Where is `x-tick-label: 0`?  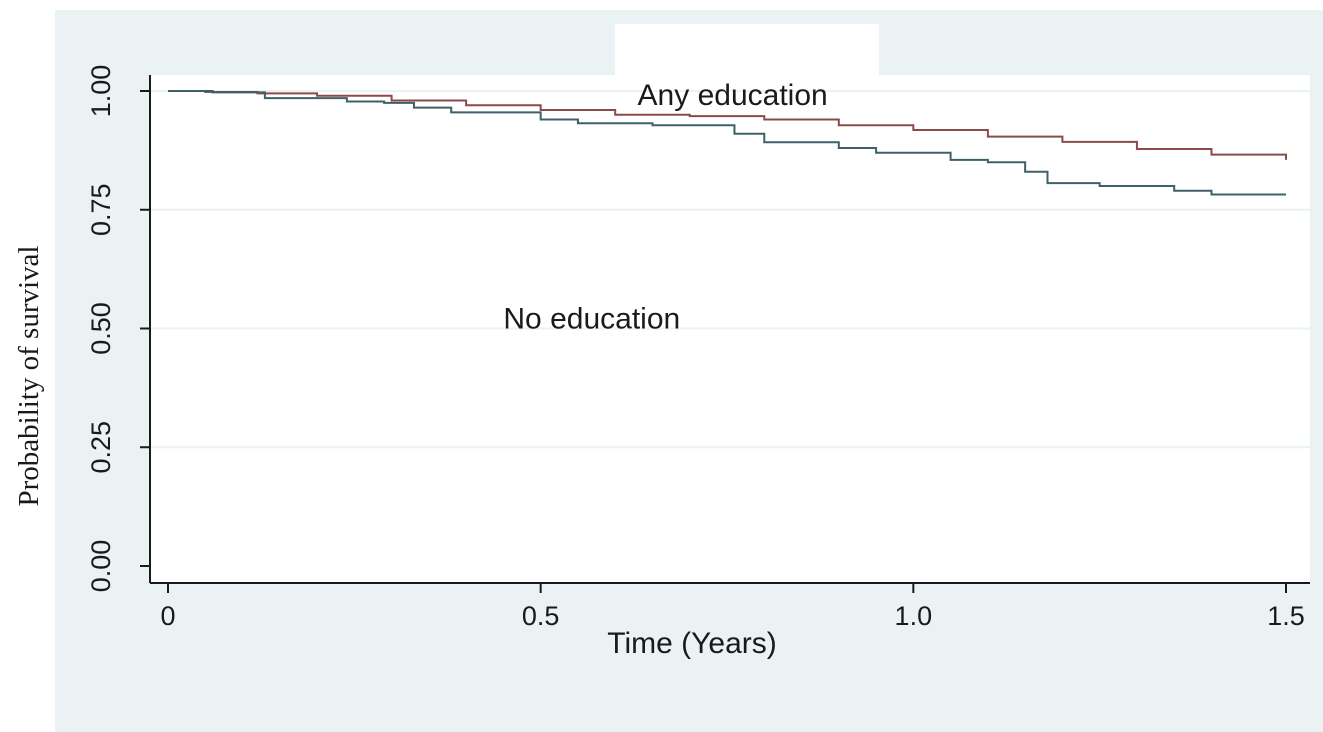
x-tick-label: 0 is located at coordinates (167, 616).